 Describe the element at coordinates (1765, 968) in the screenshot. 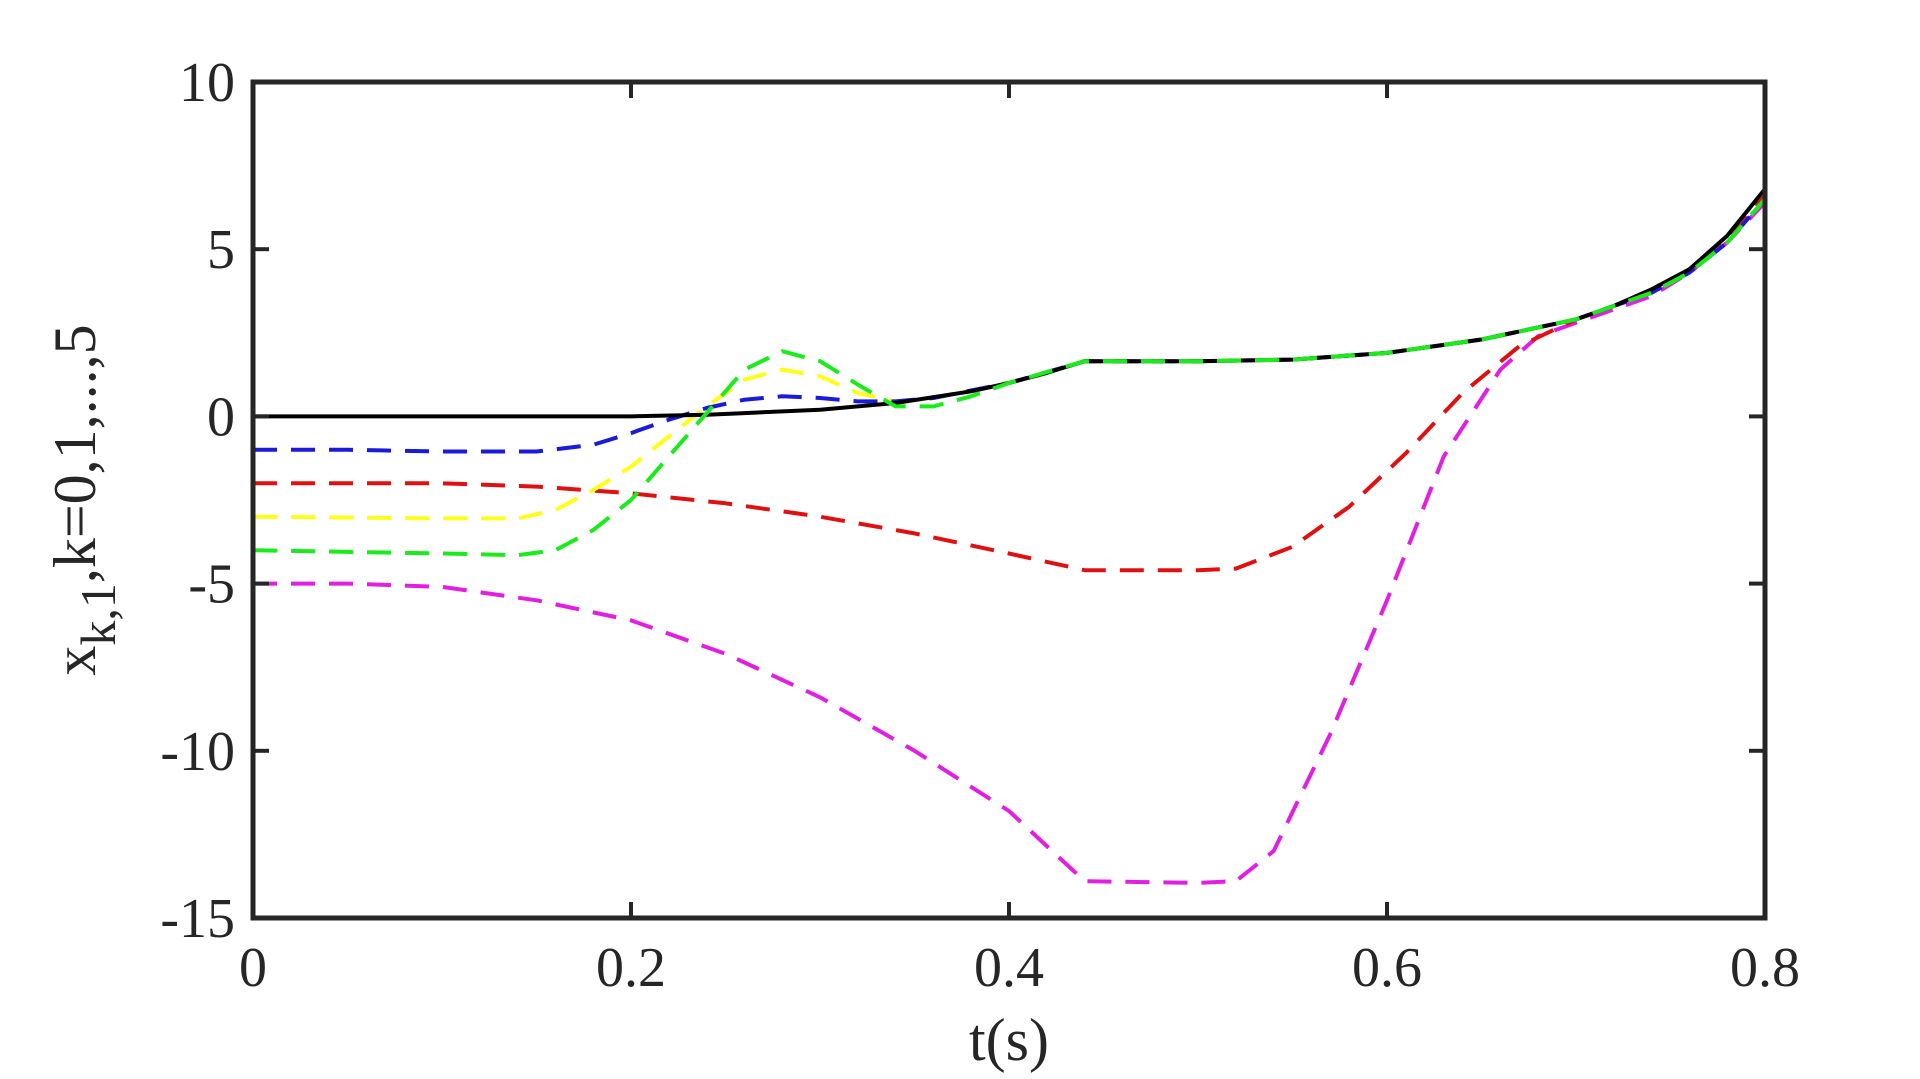

I see `x-tick-label: 0.8` at that location.